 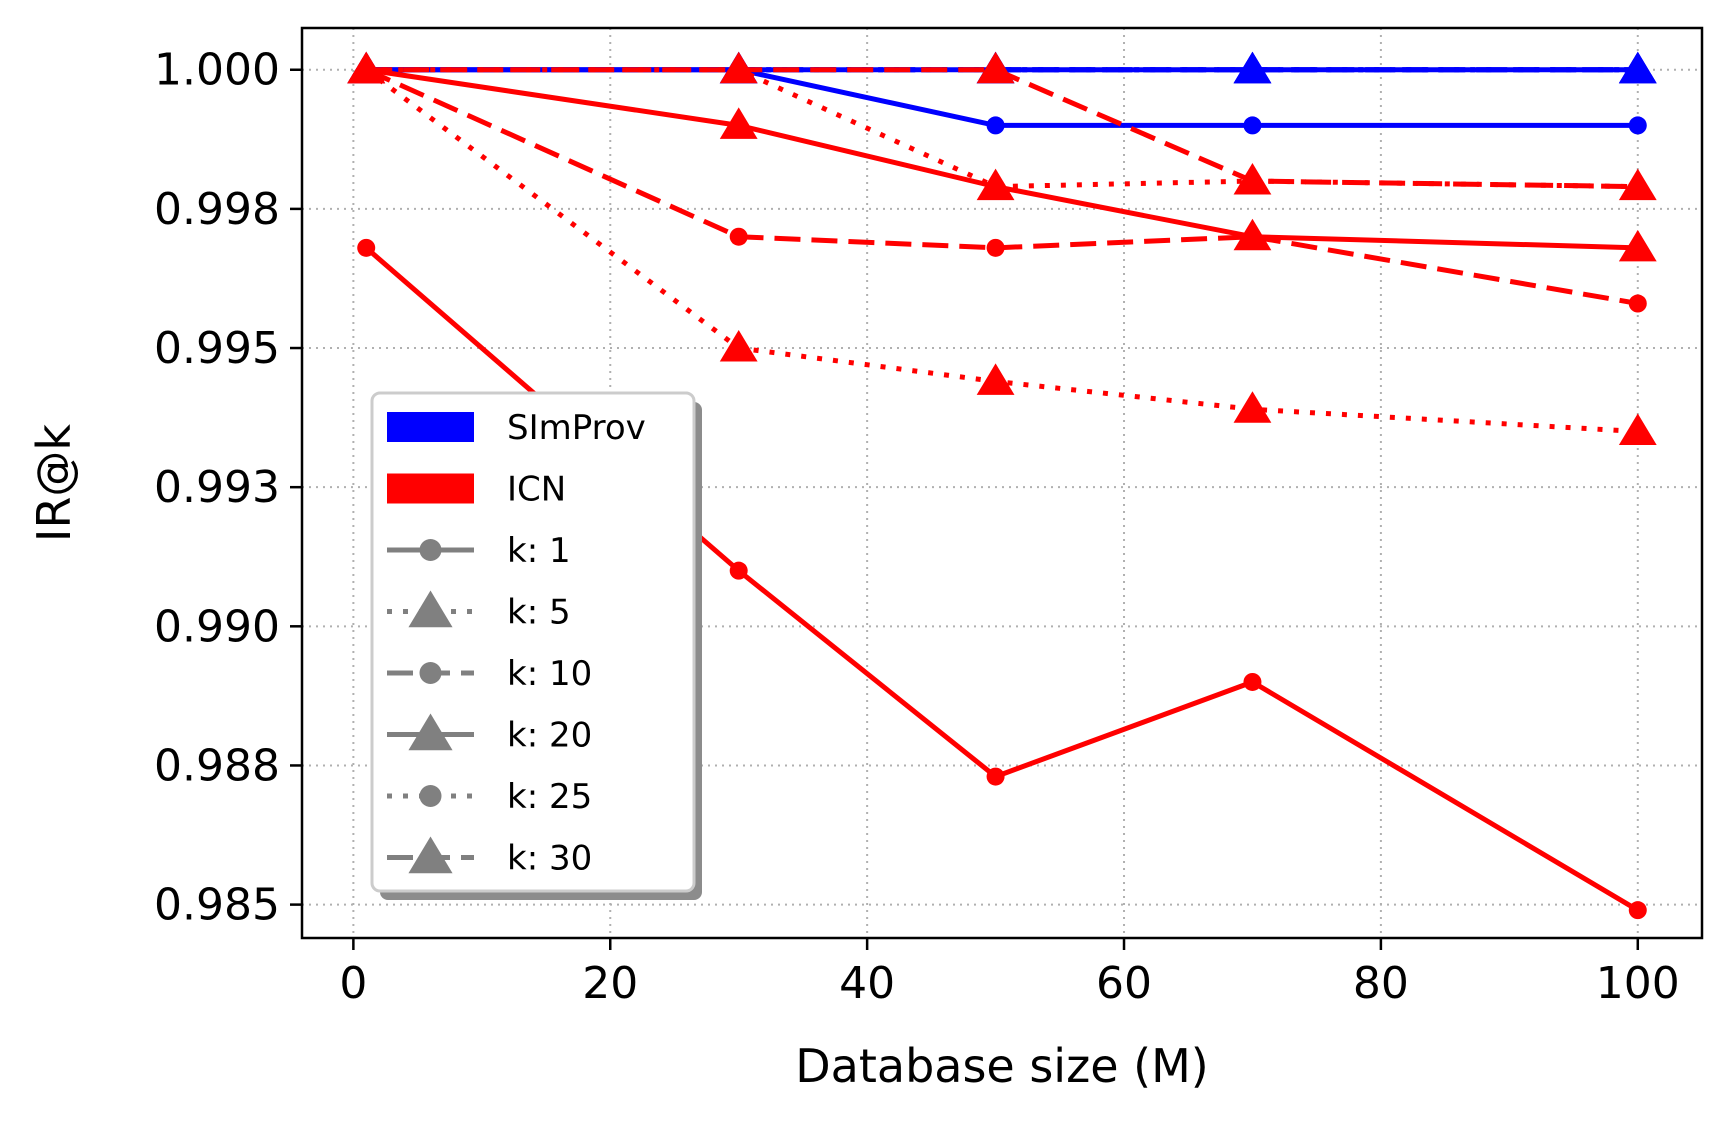 I want to click on legend-marker-k30, so click(x=430, y=855).